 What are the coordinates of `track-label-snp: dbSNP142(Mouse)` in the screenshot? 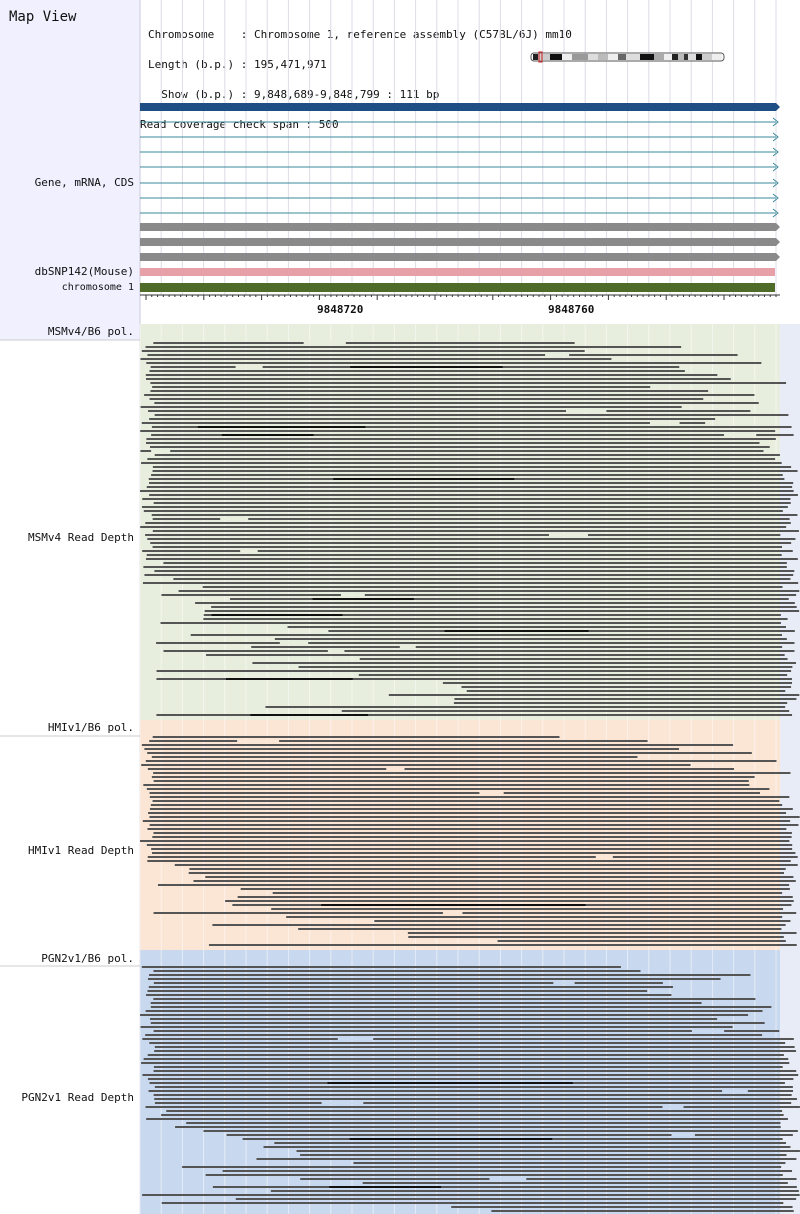 It's located at (84, 271).